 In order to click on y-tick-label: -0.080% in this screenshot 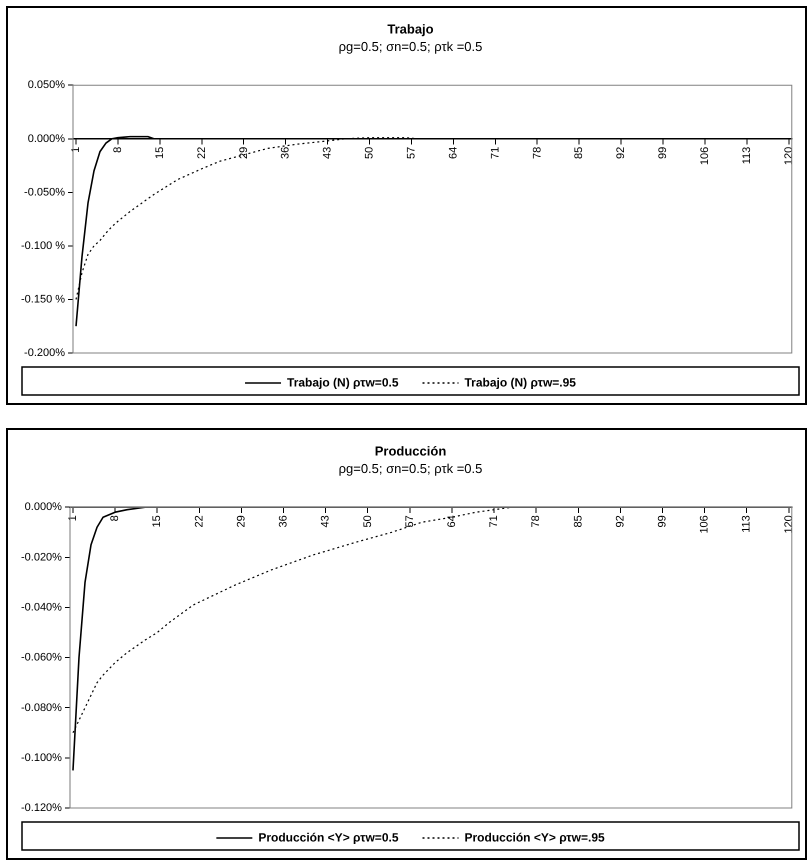, I will do `click(41, 708)`.